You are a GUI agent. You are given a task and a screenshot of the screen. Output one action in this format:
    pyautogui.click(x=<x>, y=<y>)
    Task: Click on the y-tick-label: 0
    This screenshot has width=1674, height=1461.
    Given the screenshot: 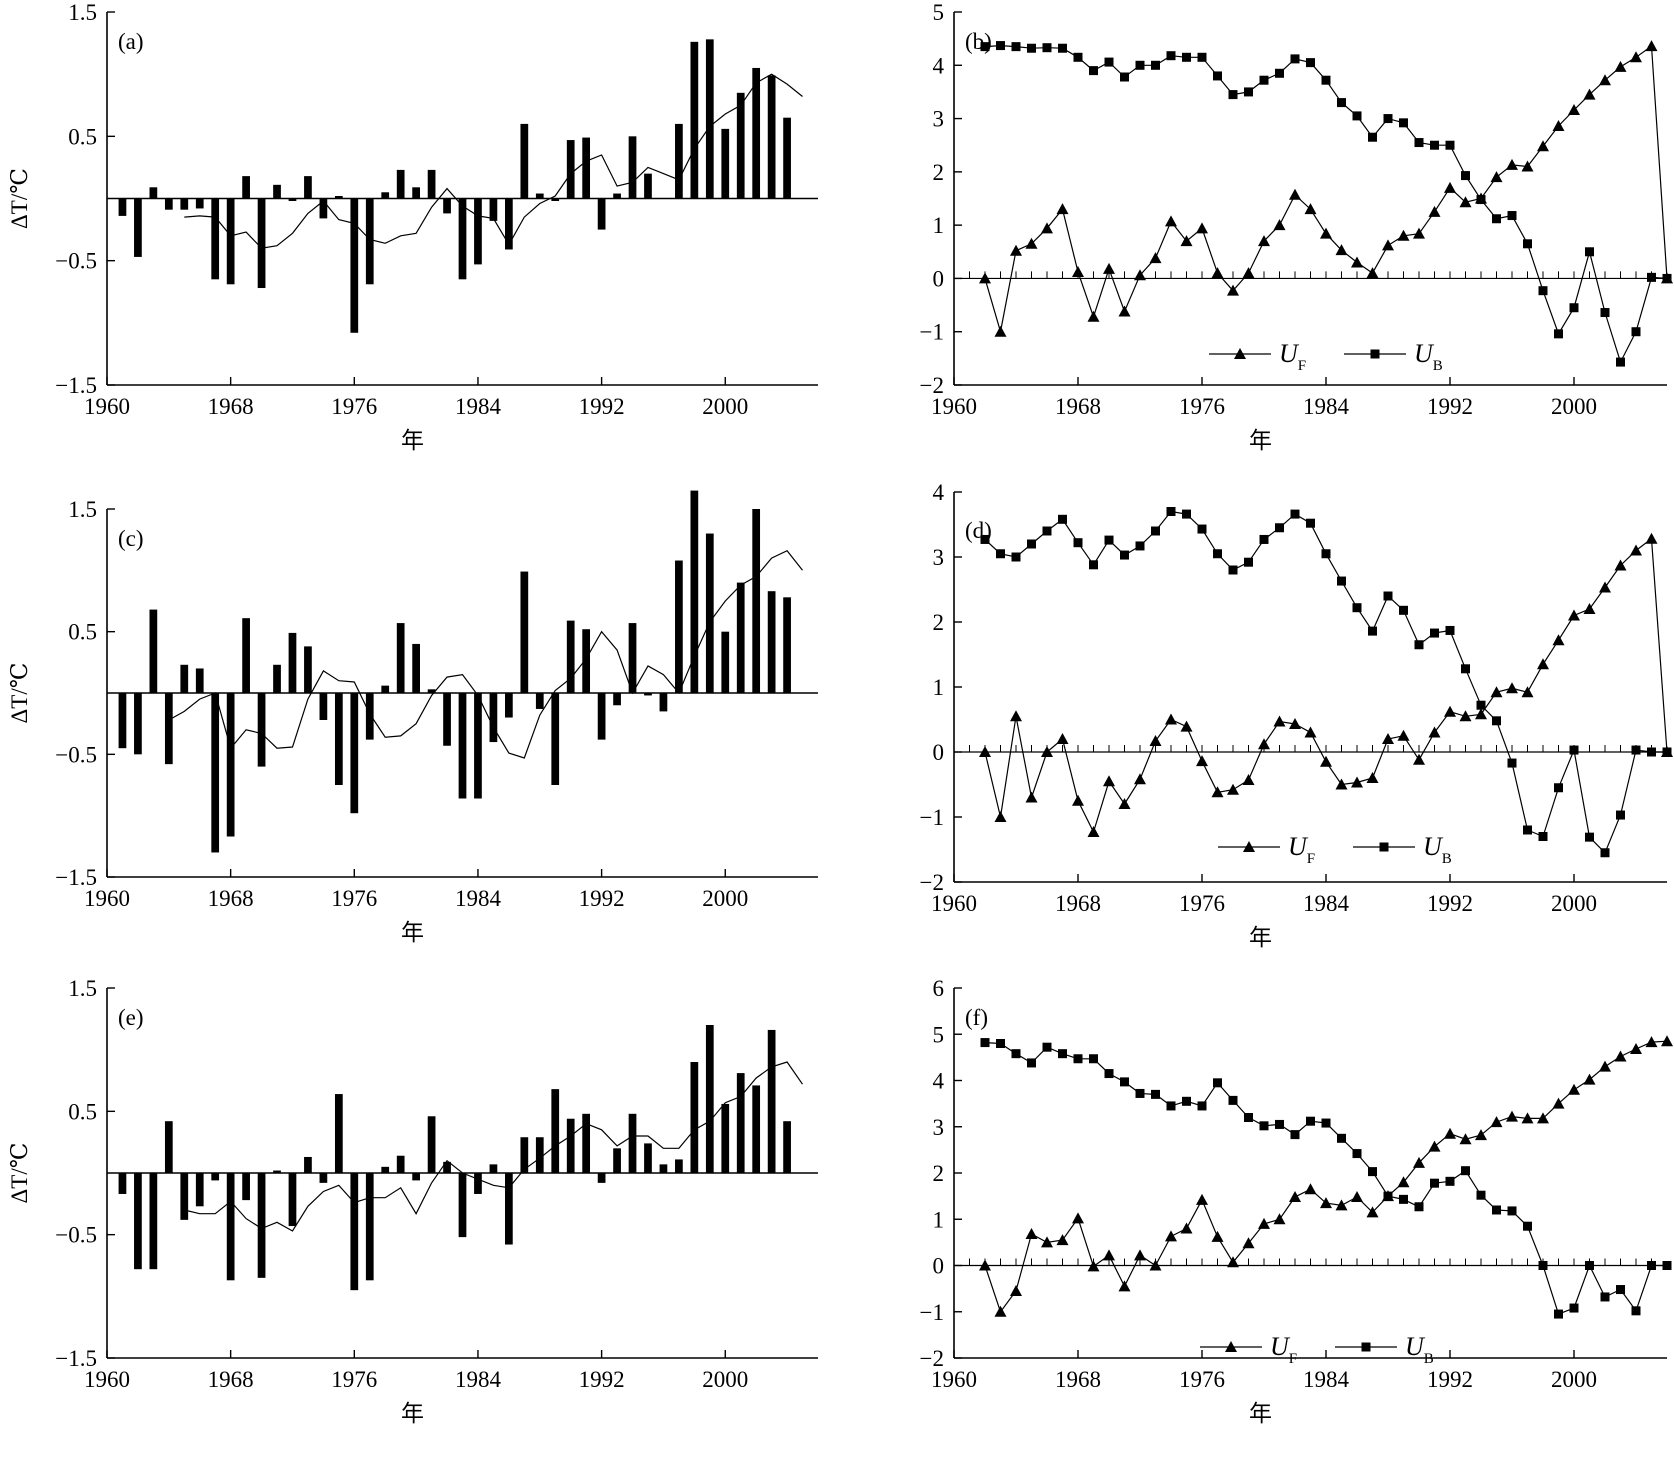 What is the action you would take?
    pyautogui.click(x=939, y=278)
    